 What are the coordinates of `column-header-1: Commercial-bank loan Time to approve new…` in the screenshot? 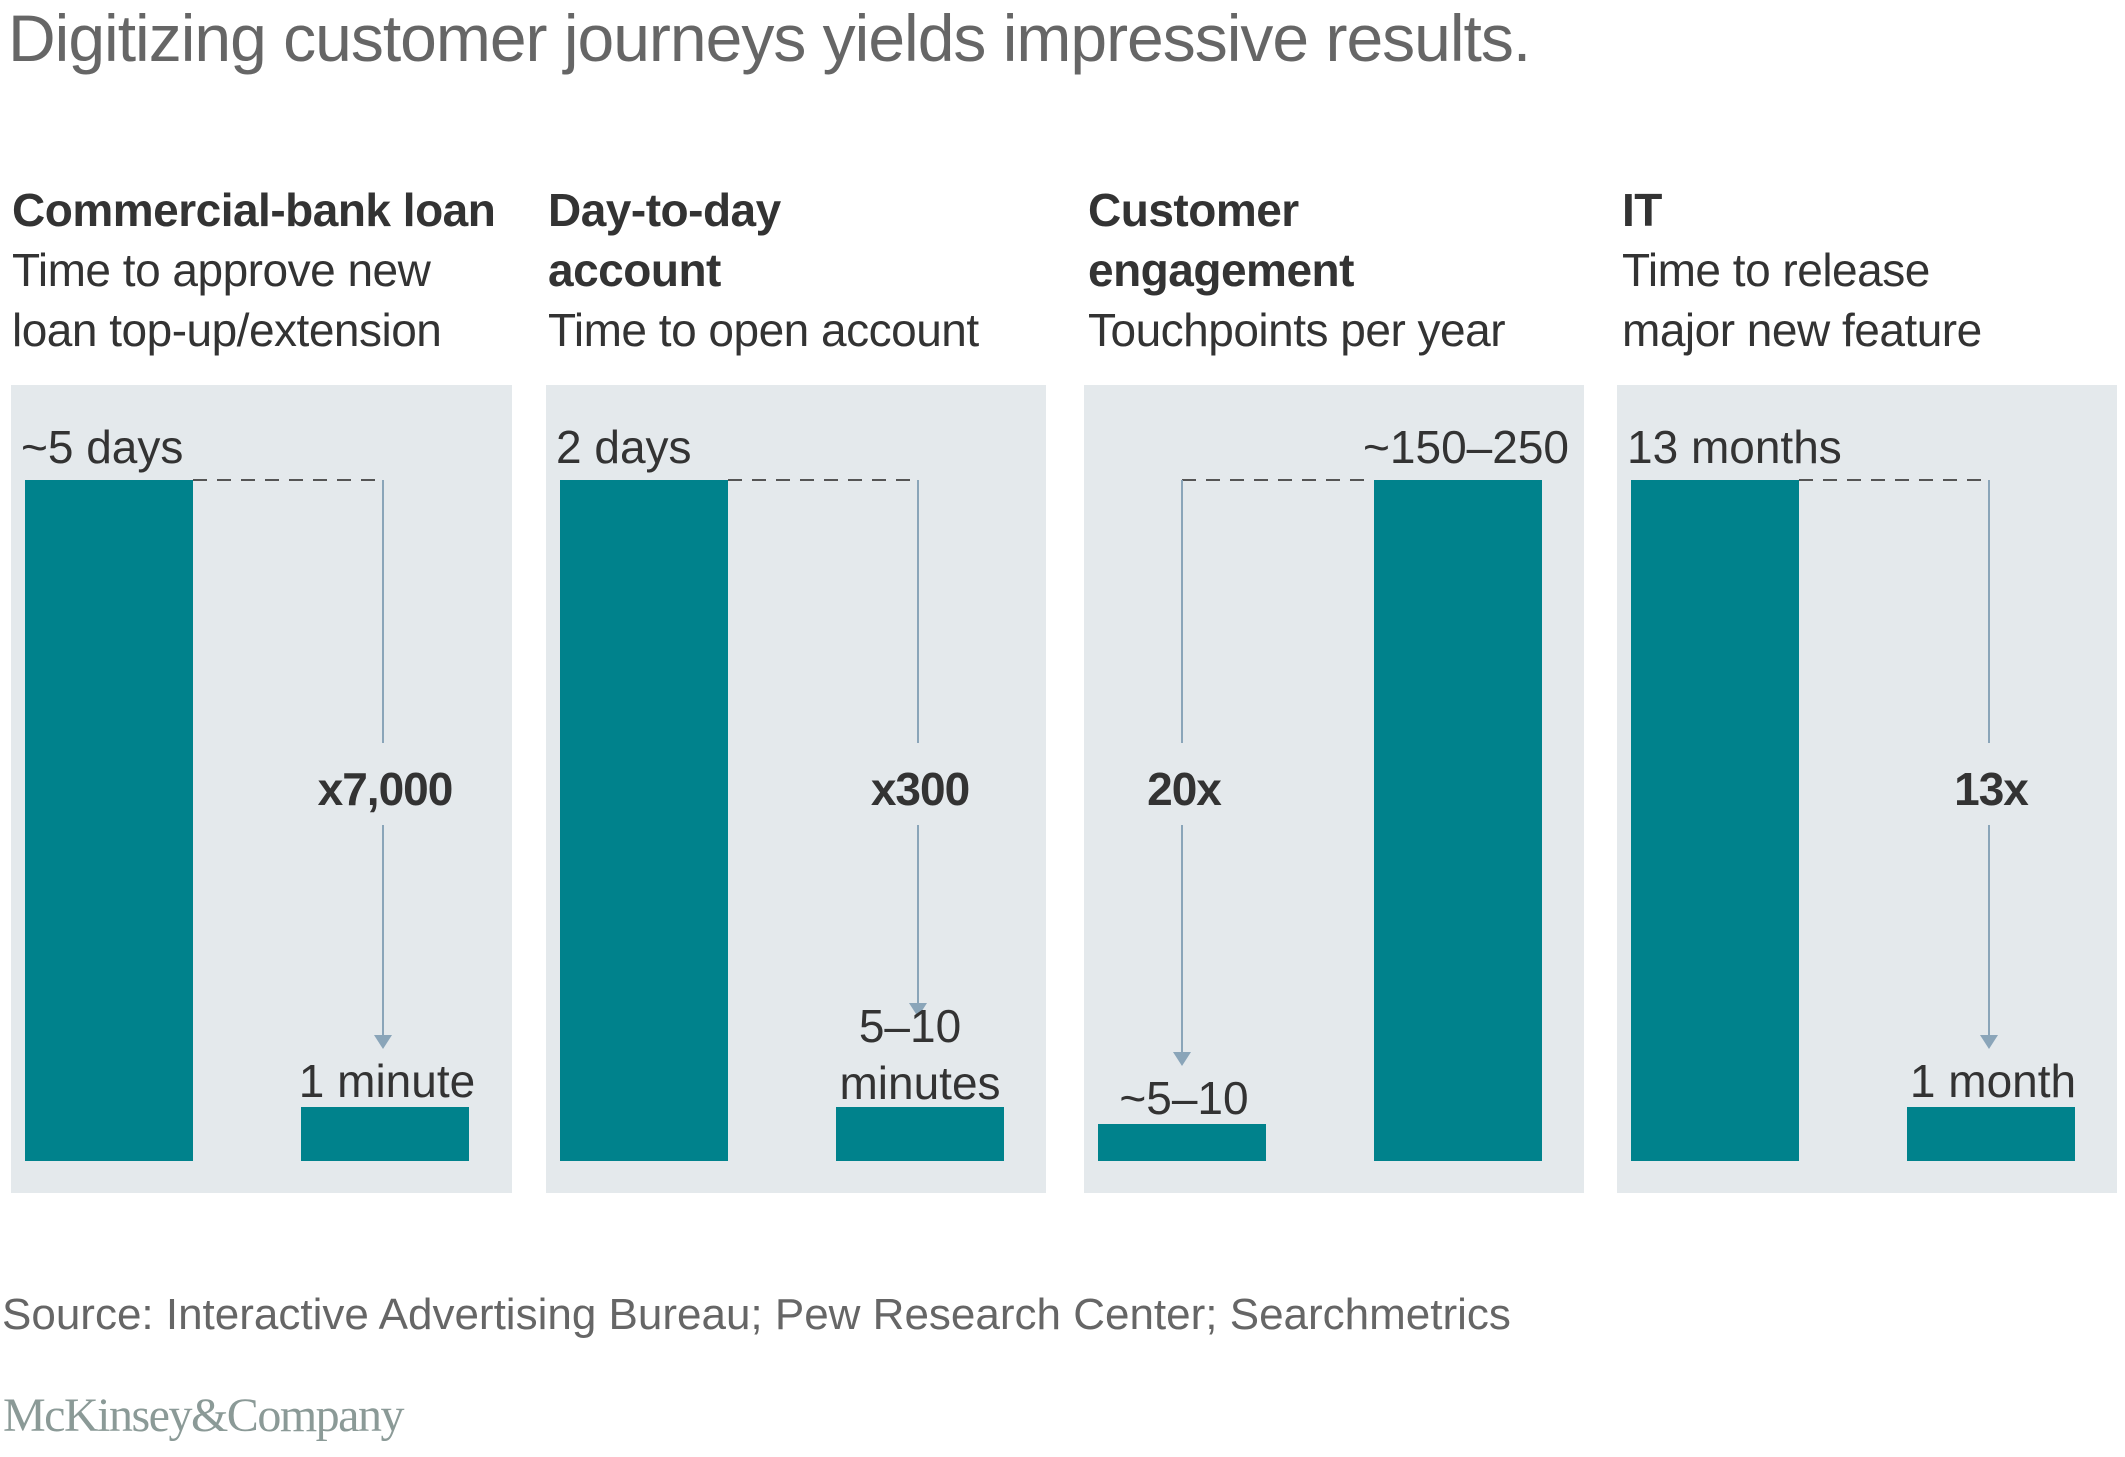 It's located at (254, 270).